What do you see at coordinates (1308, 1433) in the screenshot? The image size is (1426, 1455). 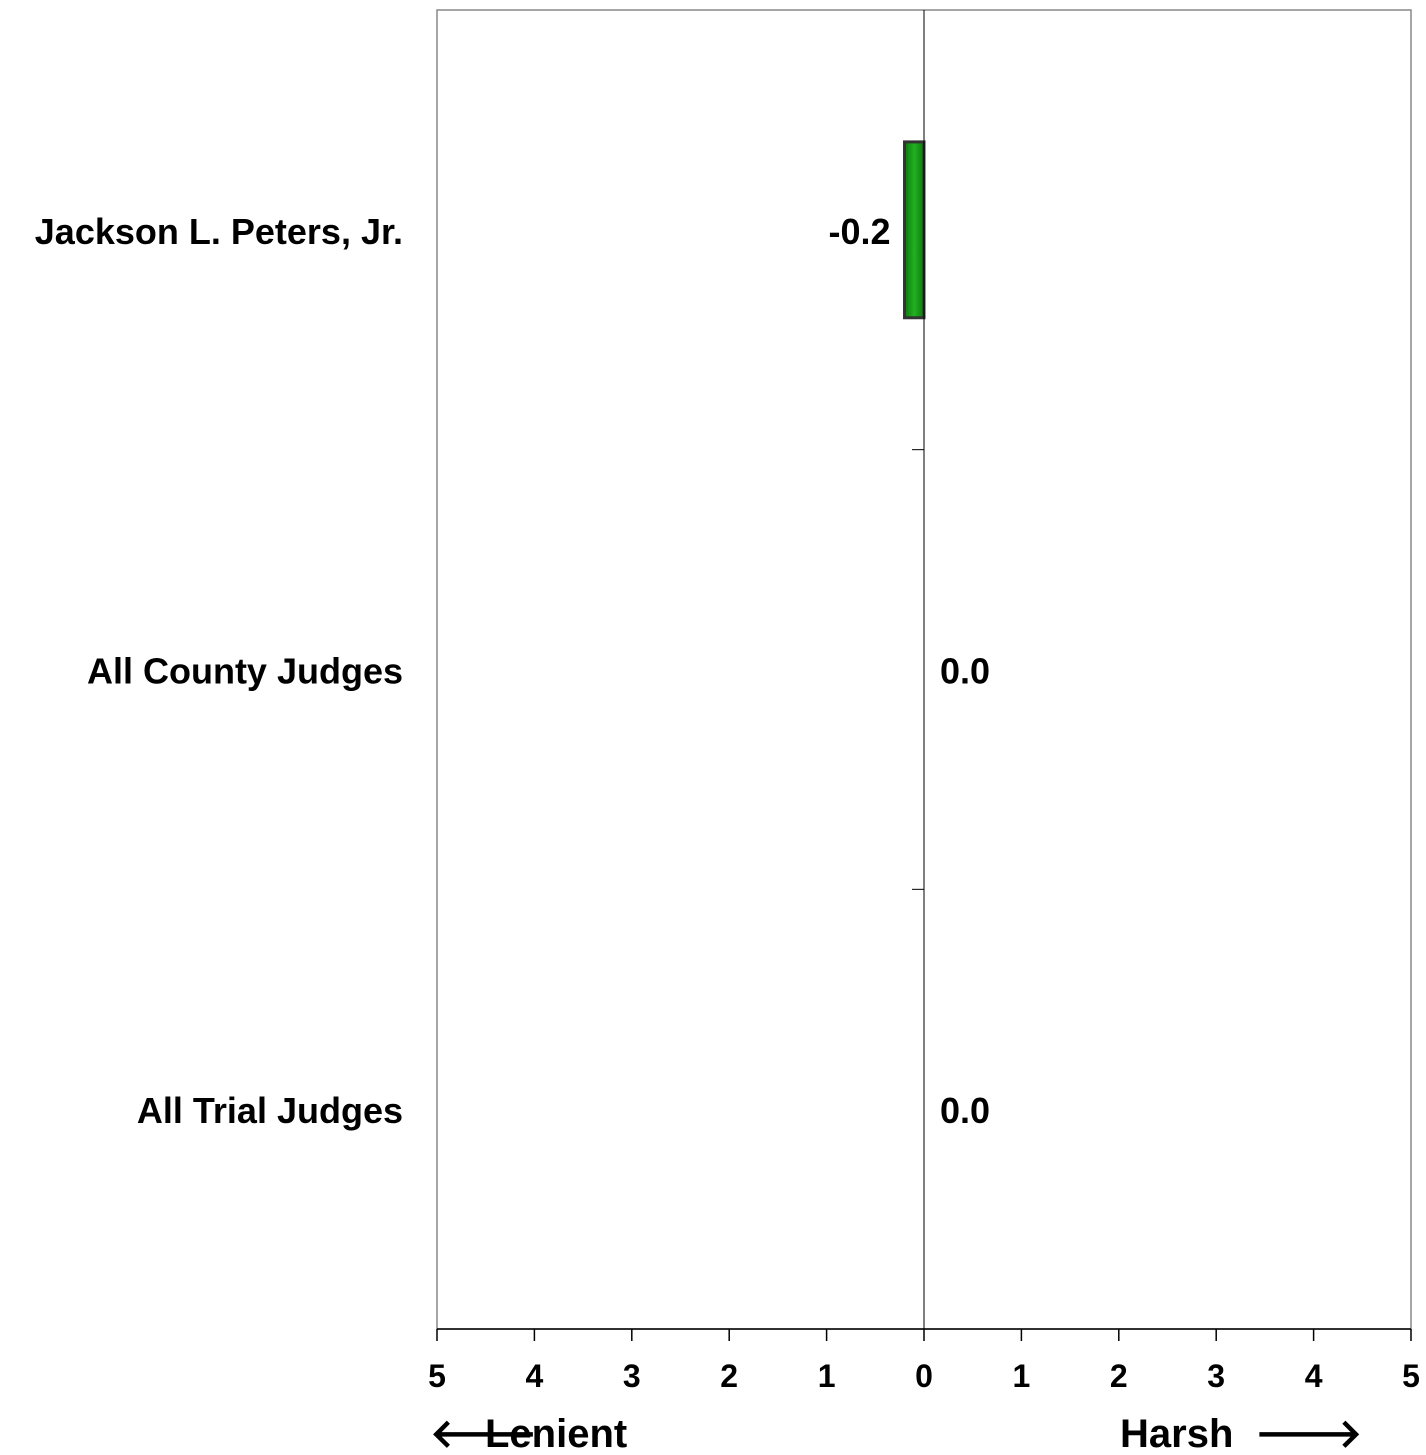 I see `harsh-arrow-icon: 🡒` at bounding box center [1308, 1433].